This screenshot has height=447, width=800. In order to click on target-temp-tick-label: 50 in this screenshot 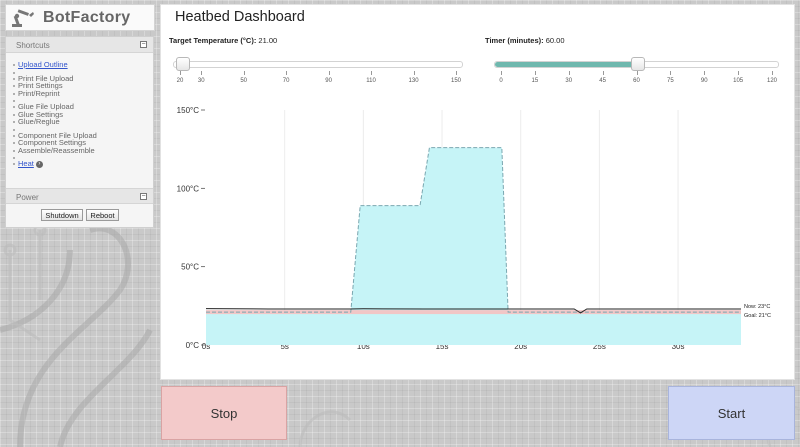, I will do `click(244, 81)`.